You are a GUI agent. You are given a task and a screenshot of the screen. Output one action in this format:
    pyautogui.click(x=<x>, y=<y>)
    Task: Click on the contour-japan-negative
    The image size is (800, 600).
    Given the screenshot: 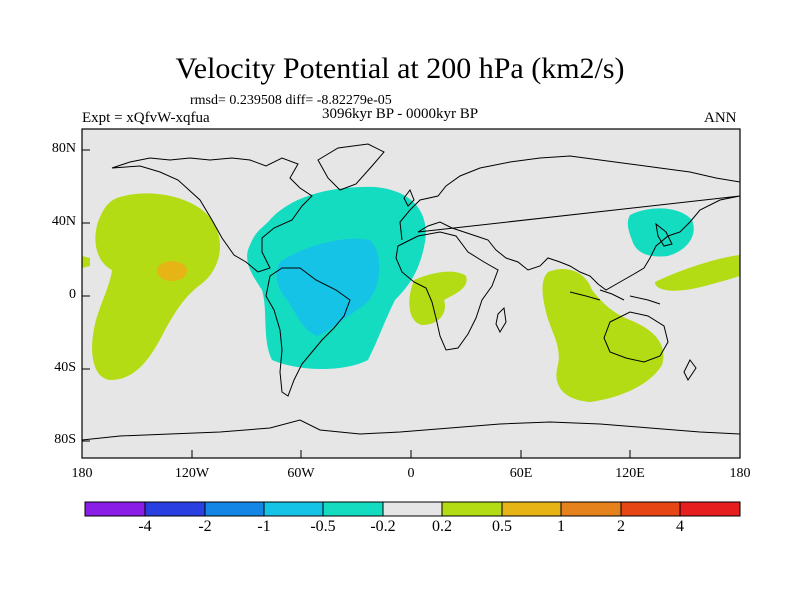 What is the action you would take?
    pyautogui.click(x=660, y=232)
    